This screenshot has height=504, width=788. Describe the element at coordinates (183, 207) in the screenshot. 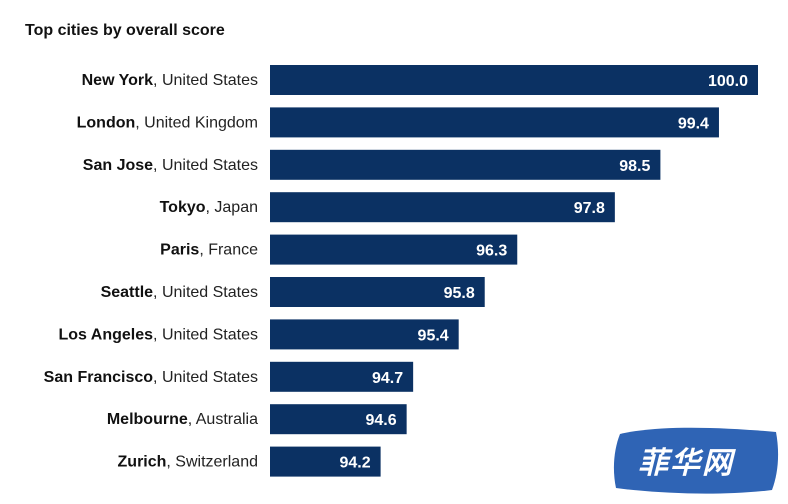

I see `city-name: Tokyo` at that location.